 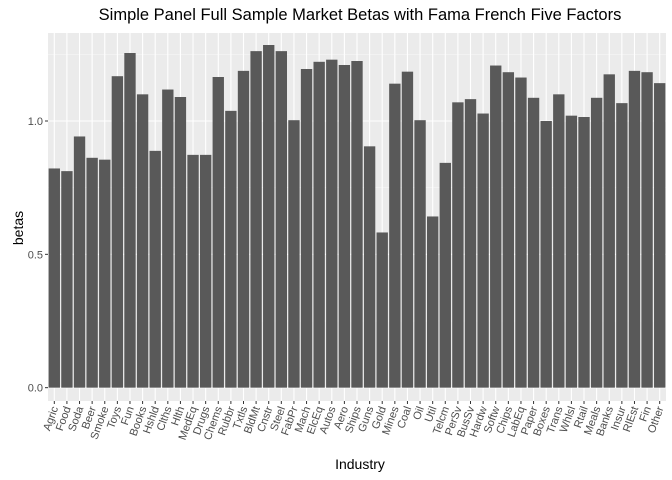 I want to click on bar-paper, so click(x=533, y=242).